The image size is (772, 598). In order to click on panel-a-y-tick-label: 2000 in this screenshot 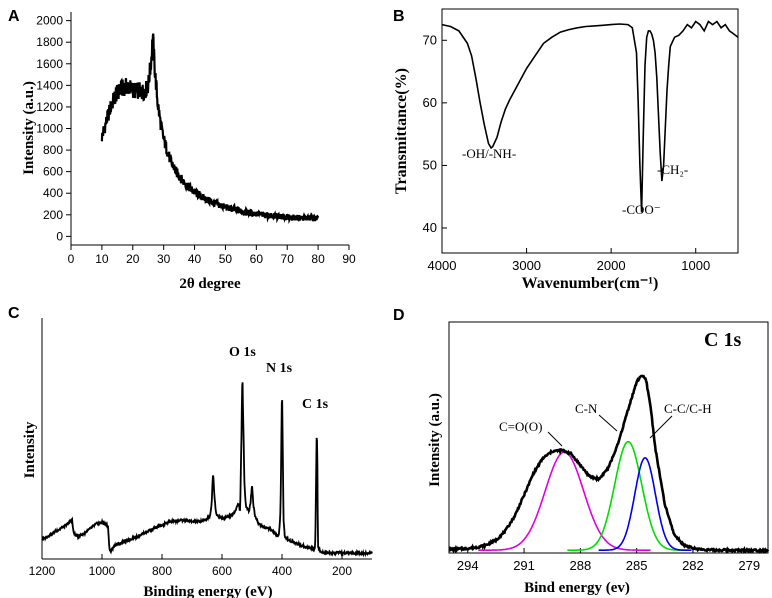, I will do `click(49, 21)`.